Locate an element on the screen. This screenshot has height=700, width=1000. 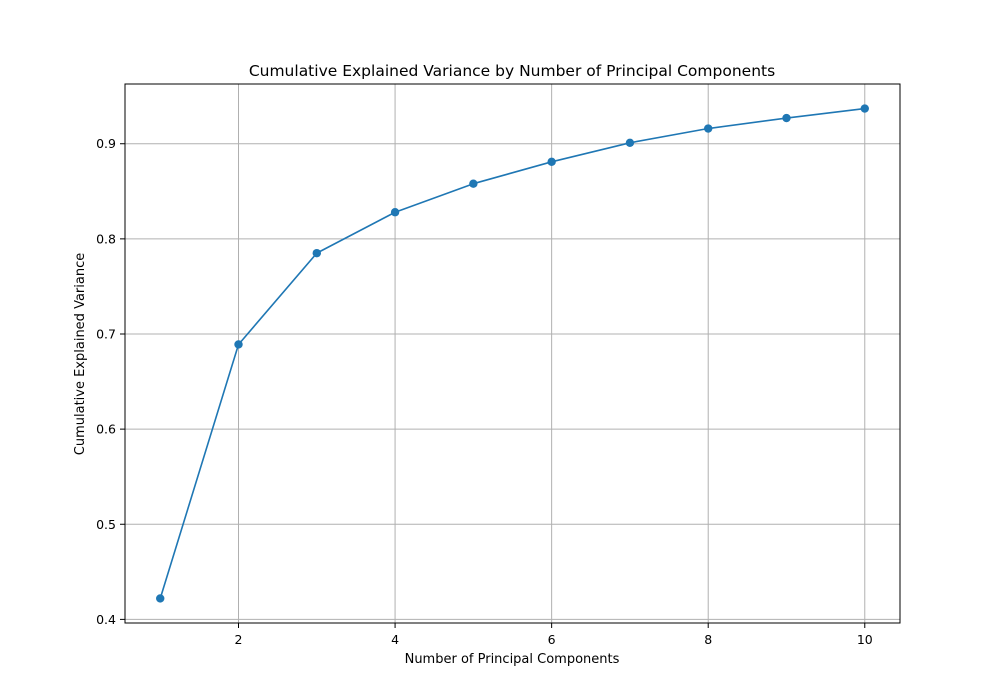
x-tick-label: 10 is located at coordinates (865, 639).